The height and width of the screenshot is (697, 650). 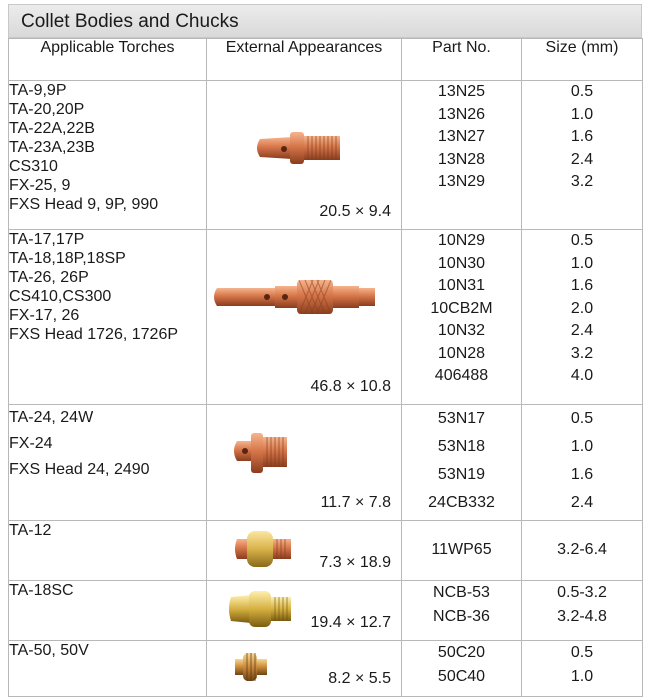 What do you see at coordinates (461, 616) in the screenshot?
I see `part-number: NCB-36` at bounding box center [461, 616].